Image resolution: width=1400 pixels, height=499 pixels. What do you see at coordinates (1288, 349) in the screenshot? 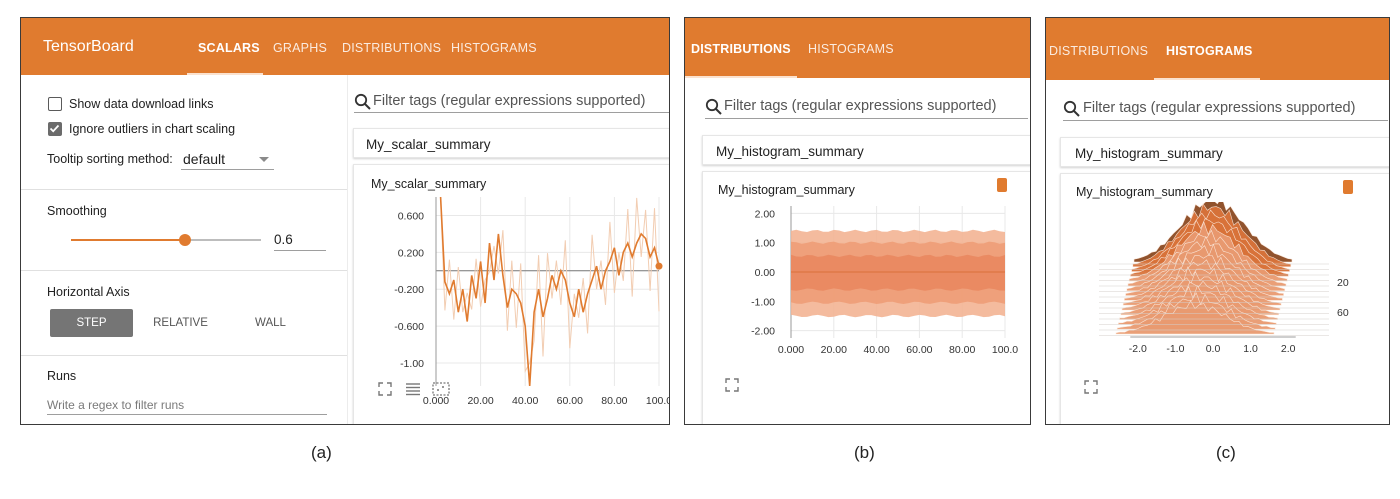
I see `x-tick-label: 2.0` at bounding box center [1288, 349].